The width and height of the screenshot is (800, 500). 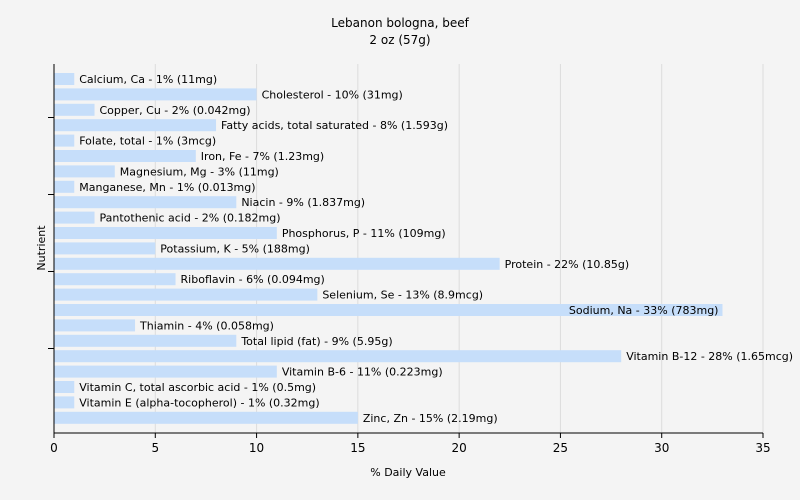 What do you see at coordinates (364, 233) in the screenshot?
I see `bar-label: Phosphorus, P - 11% (109mg)` at bounding box center [364, 233].